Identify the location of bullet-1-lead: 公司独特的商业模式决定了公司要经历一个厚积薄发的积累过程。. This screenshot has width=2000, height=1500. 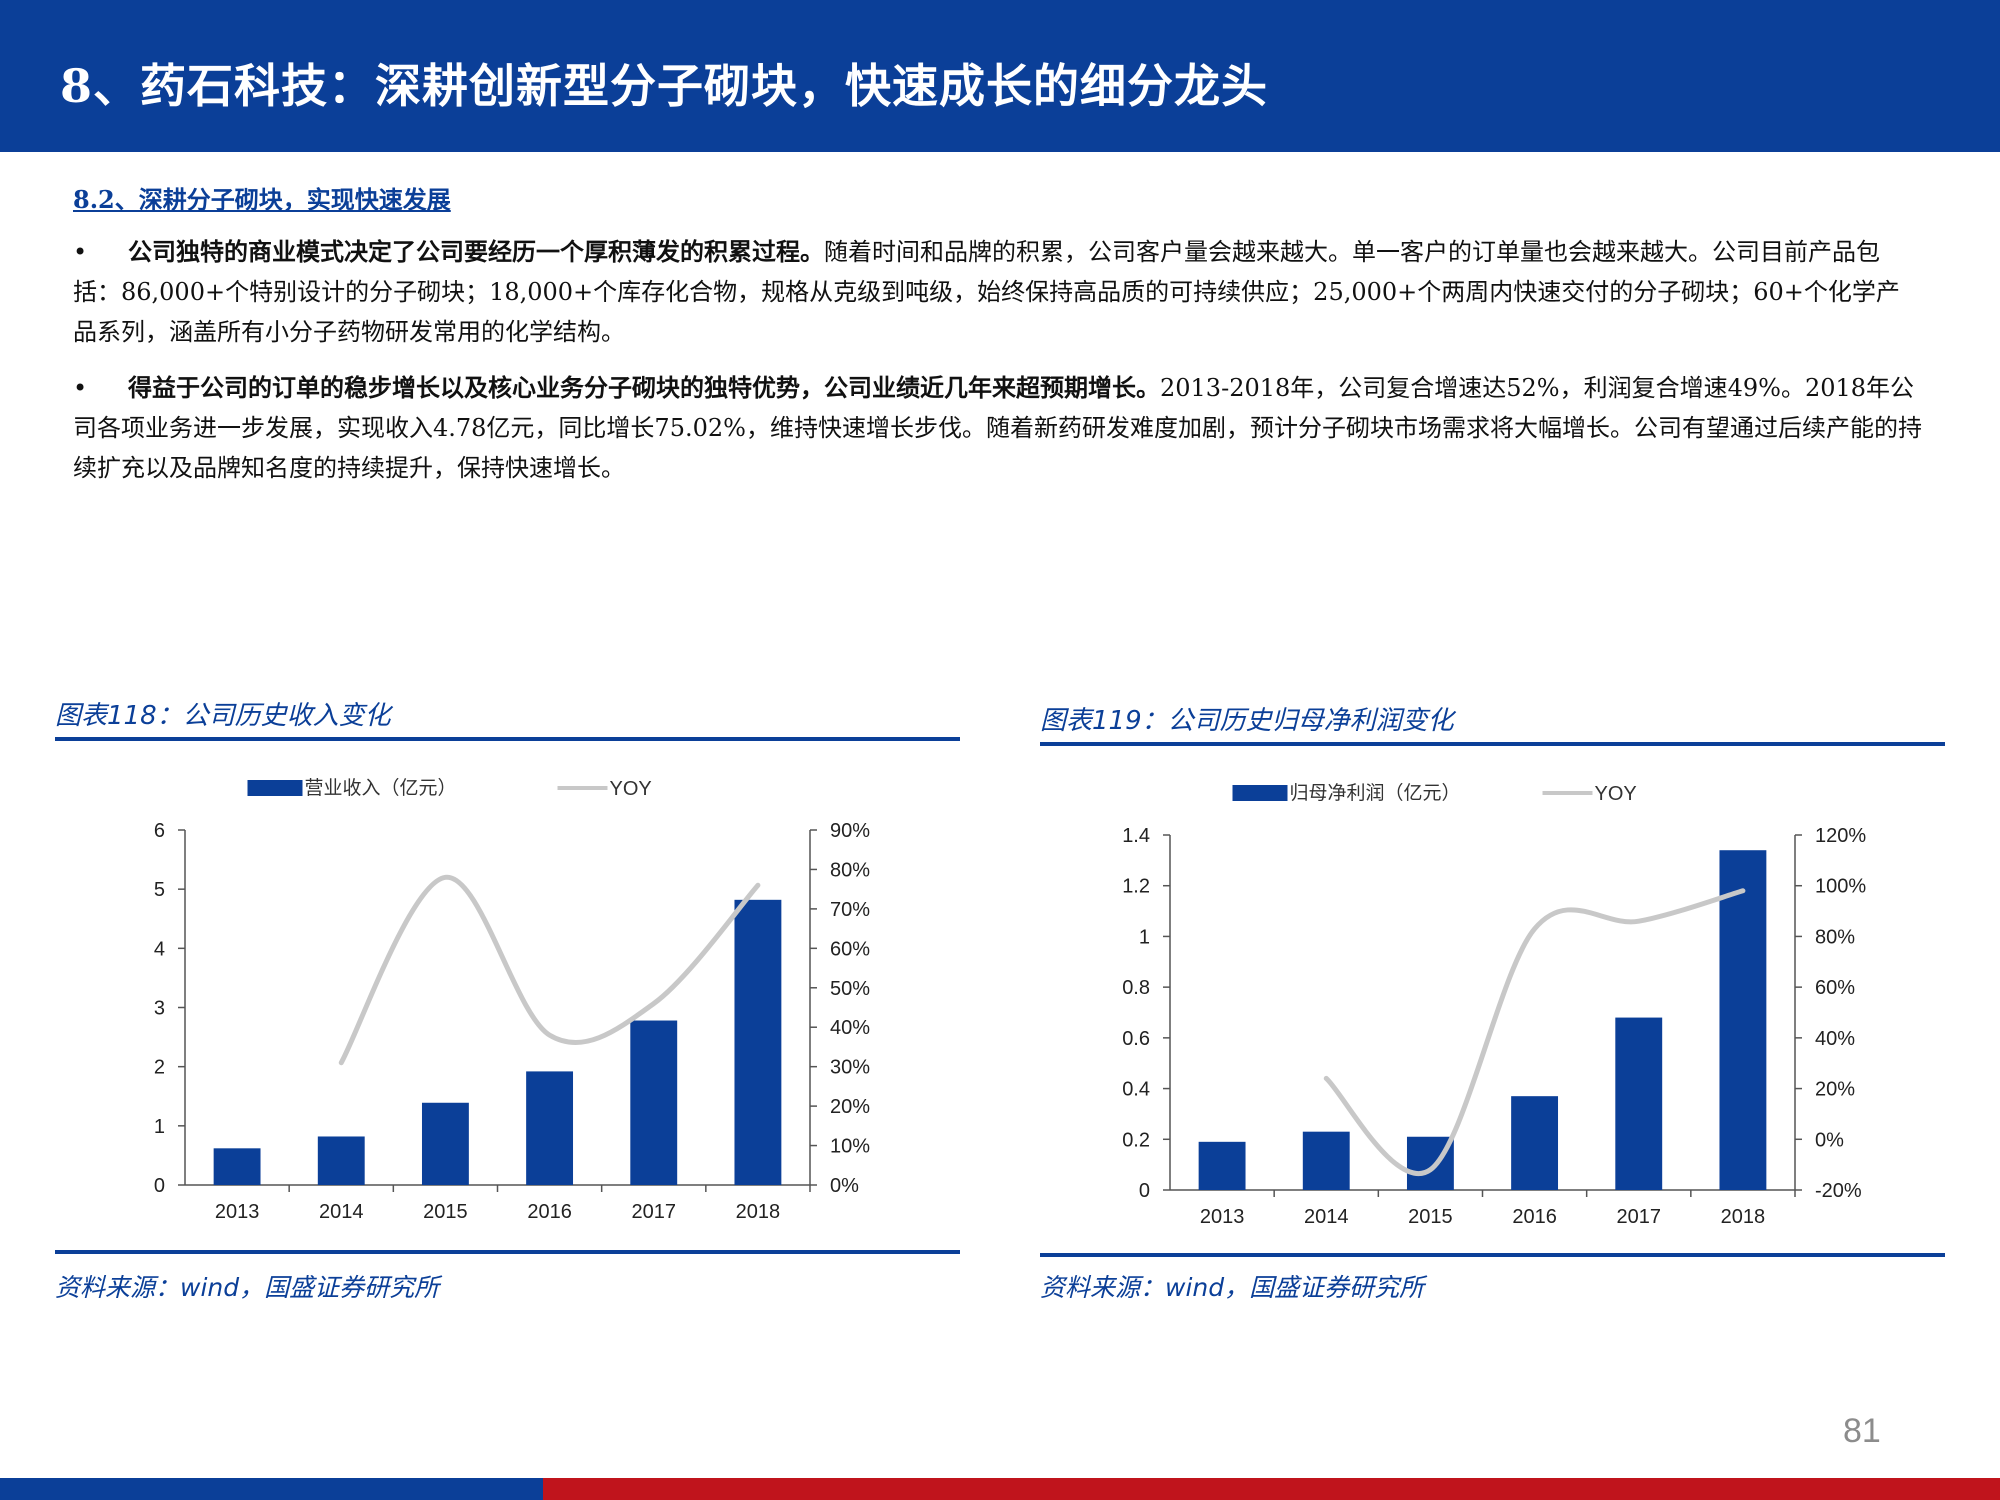
(476, 251).